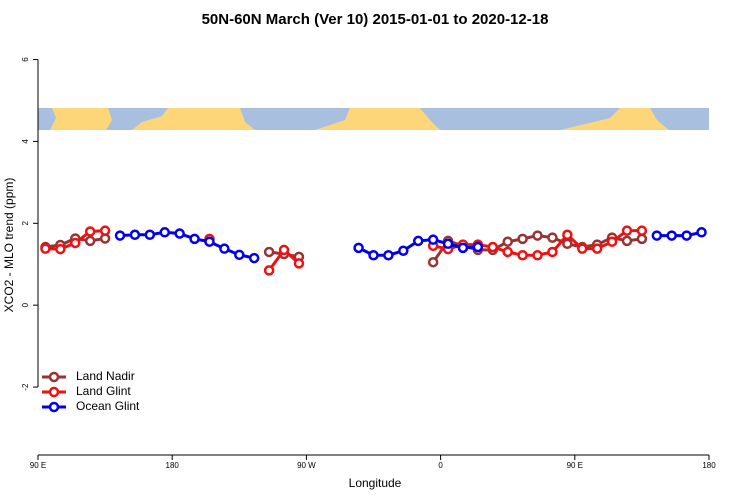  Describe the element at coordinates (25, 59) in the screenshot. I see `y-tick-label: 6` at that location.